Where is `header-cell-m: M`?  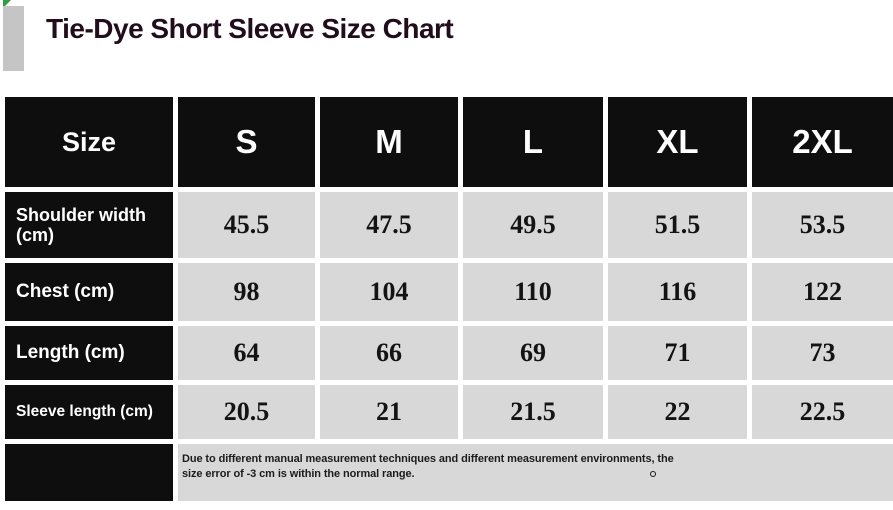
header-cell-m: M is located at coordinates (389, 142).